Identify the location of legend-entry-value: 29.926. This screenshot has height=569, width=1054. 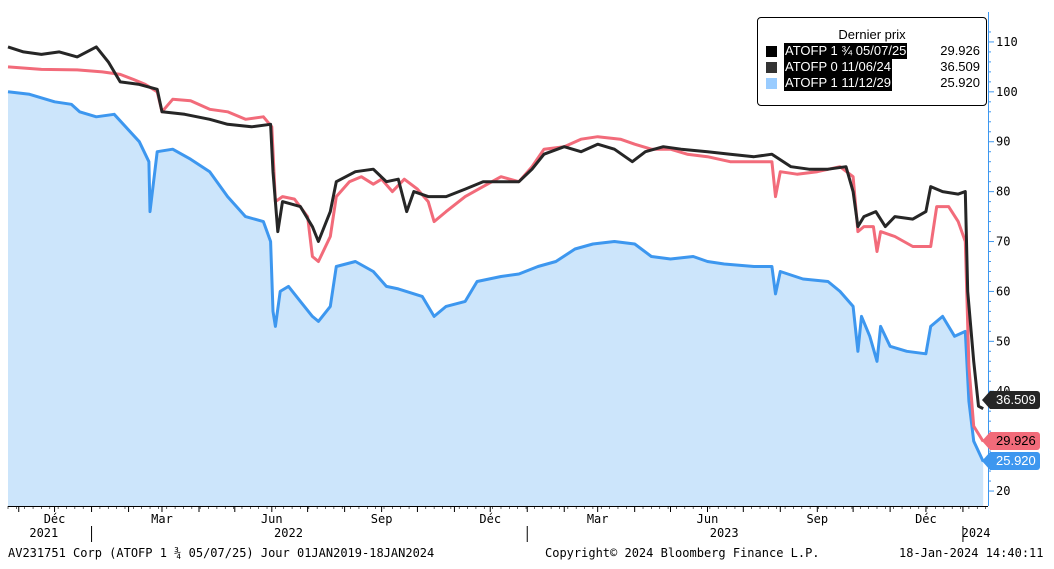
(960, 50).